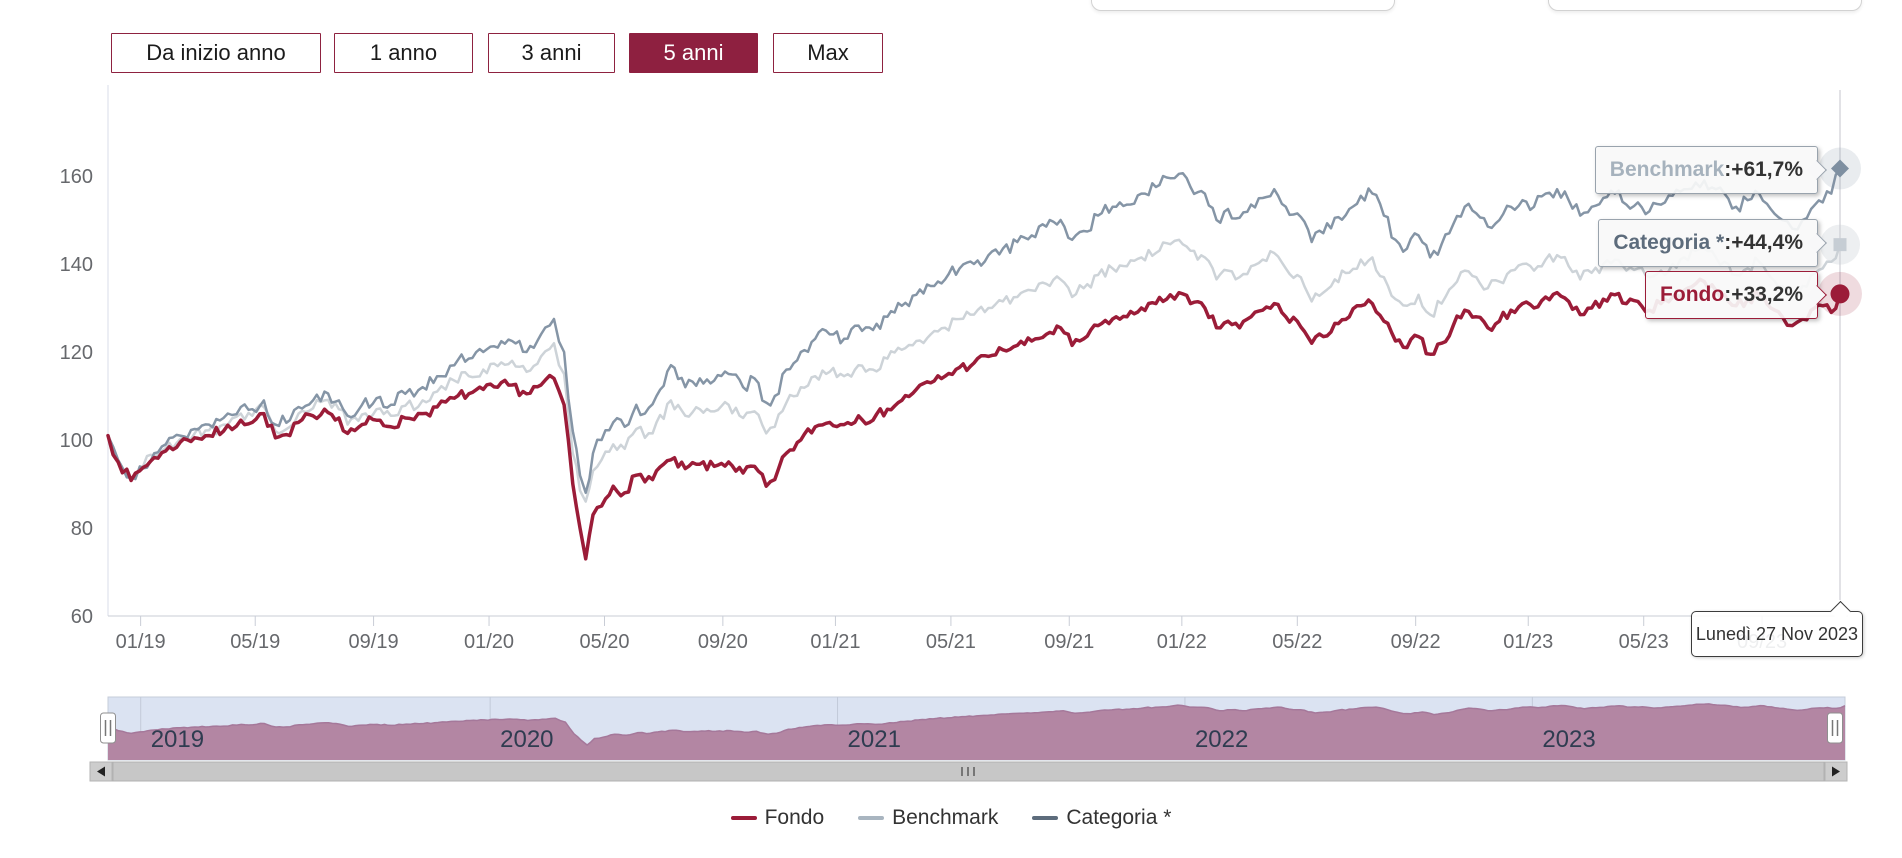  Describe the element at coordinates (255, 642) in the screenshot. I see `svg-text: 05/19` at that location.